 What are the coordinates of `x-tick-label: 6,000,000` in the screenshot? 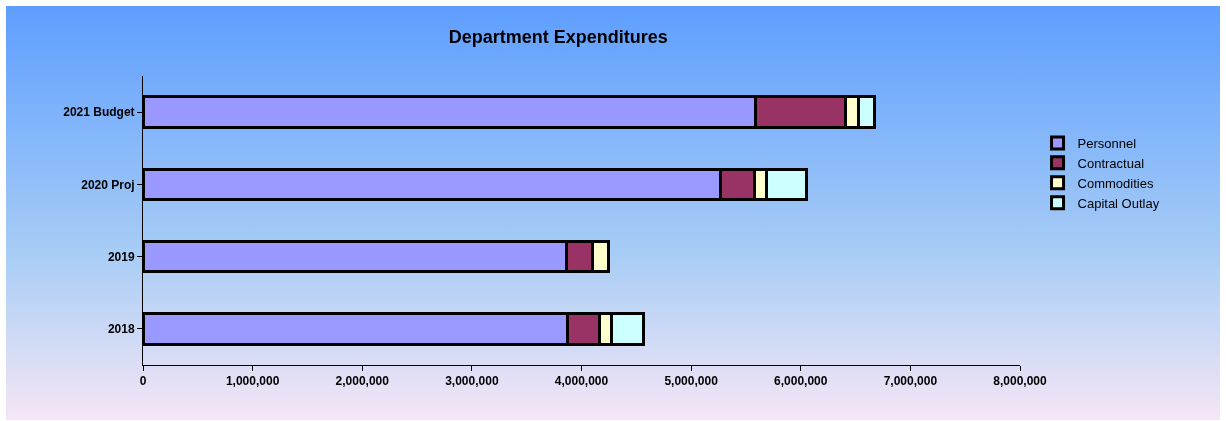 It's located at (801, 381).